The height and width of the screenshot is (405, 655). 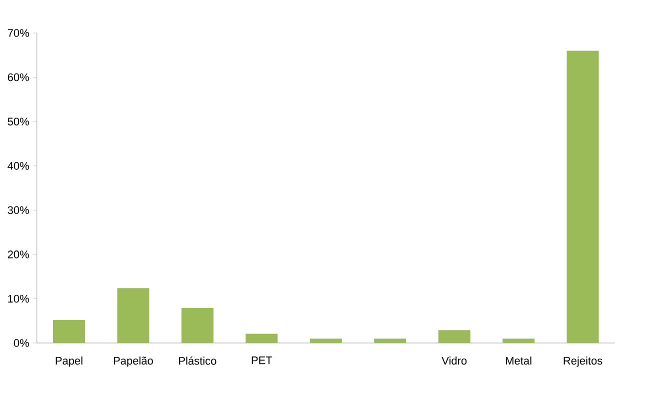 What do you see at coordinates (18, 33) in the screenshot?
I see `y-tick-label: 70%` at bounding box center [18, 33].